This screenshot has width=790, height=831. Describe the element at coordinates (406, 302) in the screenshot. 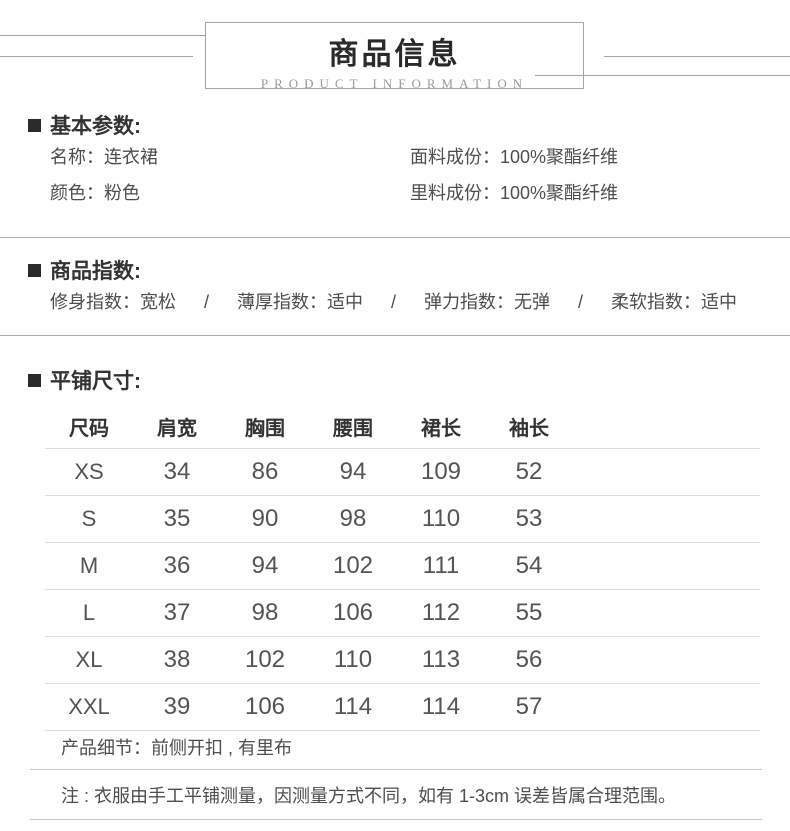

I see `product-index-row: 修身指数：宽松 / 薄厚指数：适中 / 弹力指数：无弹 / 柔软指数：适中` at that location.